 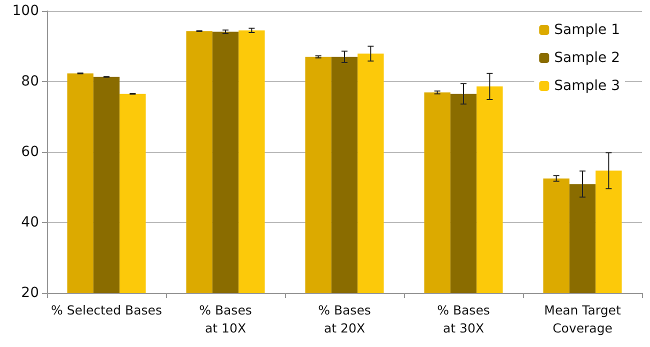 I want to click on legend-label: Sample 3, so click(x=587, y=86).